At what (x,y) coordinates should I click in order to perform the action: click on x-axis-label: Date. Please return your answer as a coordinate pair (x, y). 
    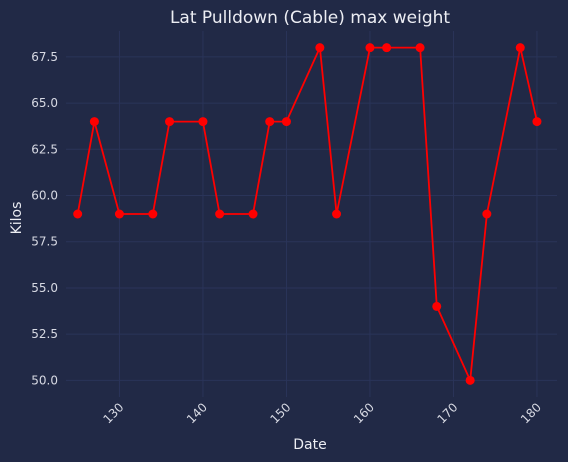
    Looking at the image, I should click on (309, 445).